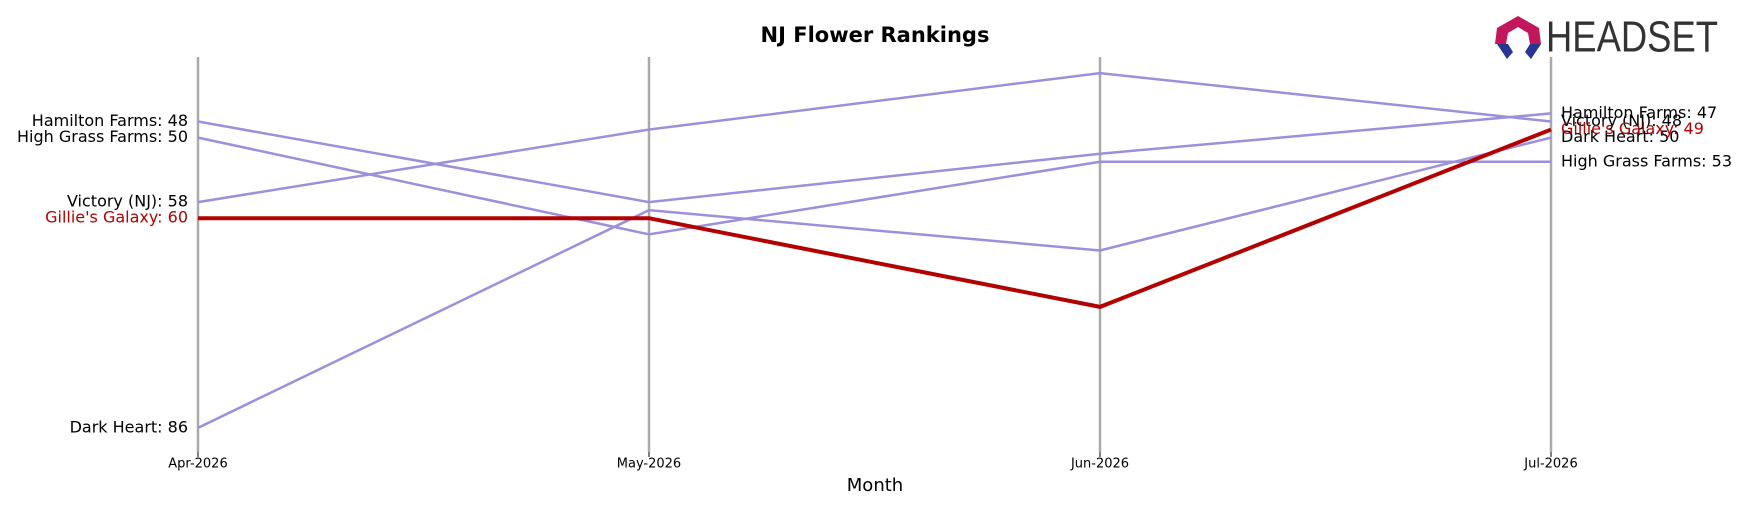 The width and height of the screenshot is (1750, 510). Describe the element at coordinates (1550, 464) in the screenshot. I see `x-tick-label: Jul-2026` at that location.